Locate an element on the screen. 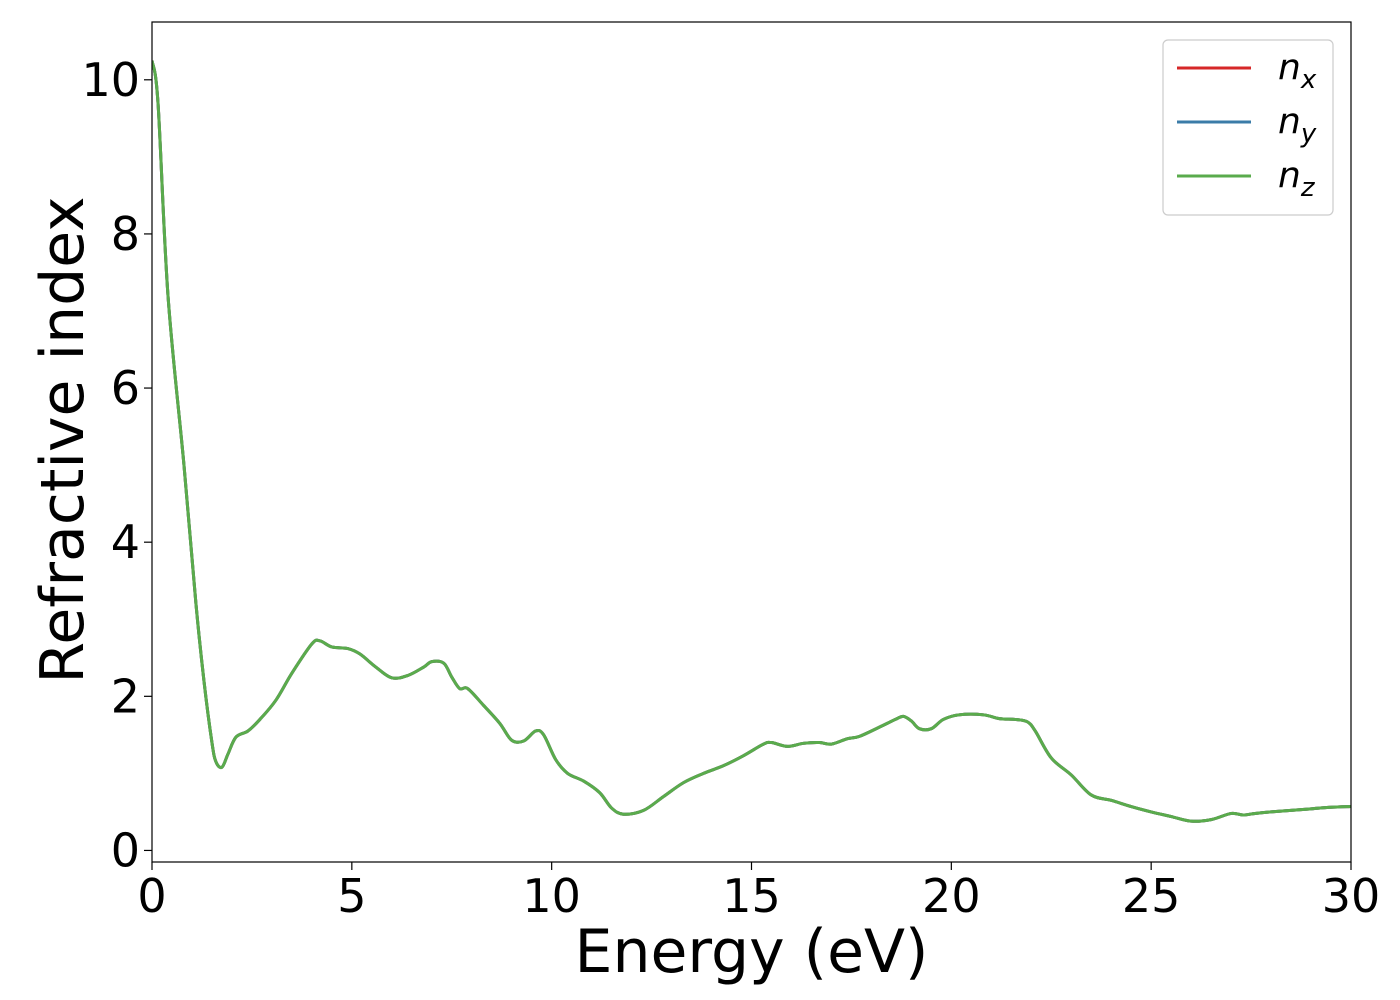 This screenshot has width=1400, height=1000. legend-label-ny: ny is located at coordinates (1297, 125).